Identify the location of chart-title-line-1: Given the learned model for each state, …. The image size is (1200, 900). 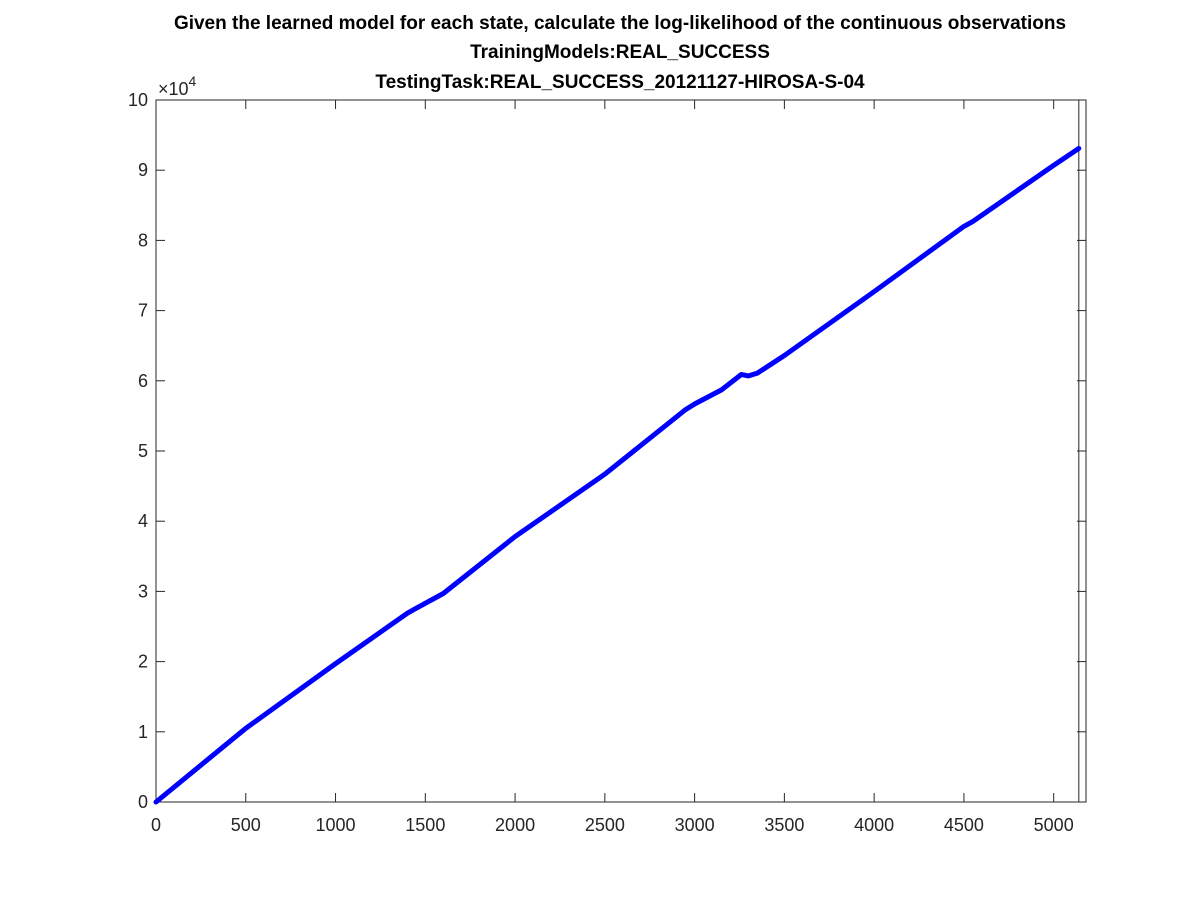
(620, 23).